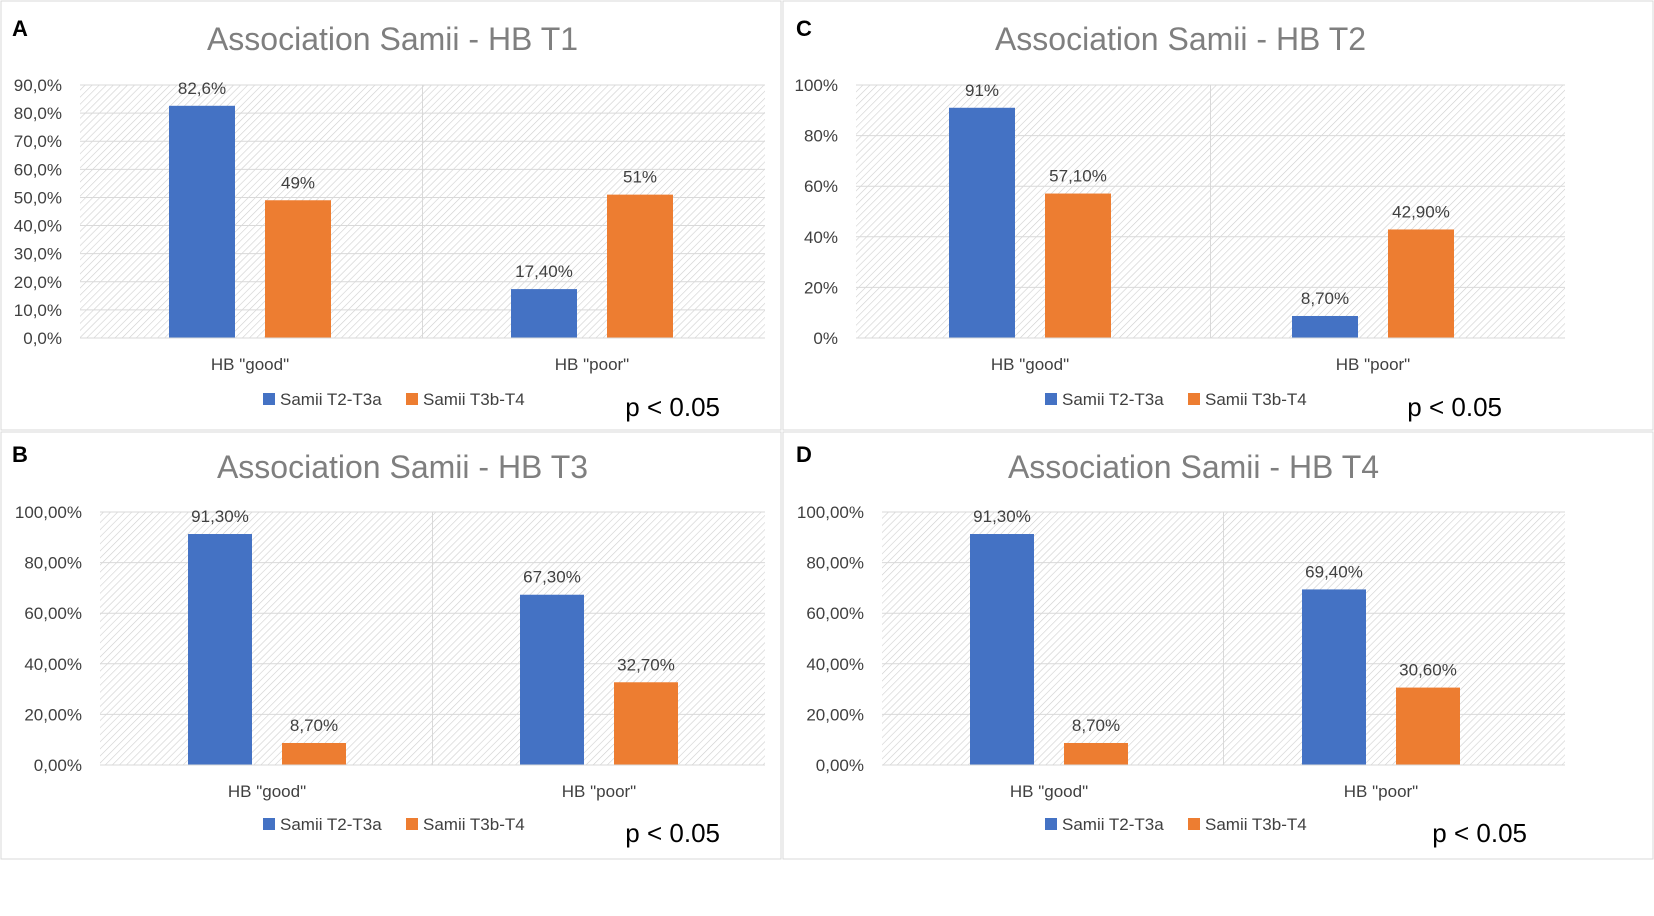 This screenshot has height=916, width=1654. What do you see at coordinates (1421, 211) in the screenshot?
I see `data-label: 42,90%` at bounding box center [1421, 211].